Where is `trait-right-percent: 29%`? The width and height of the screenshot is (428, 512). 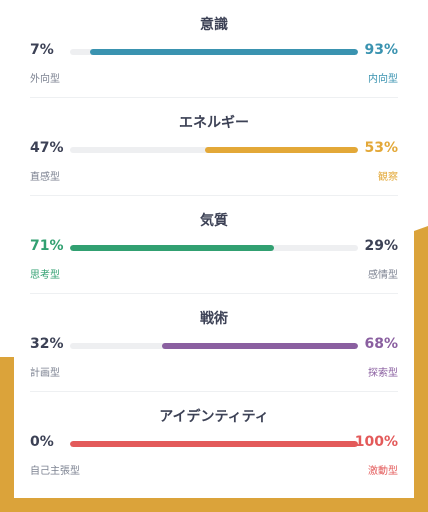 trait-right-percent: 29% is located at coordinates (381, 246).